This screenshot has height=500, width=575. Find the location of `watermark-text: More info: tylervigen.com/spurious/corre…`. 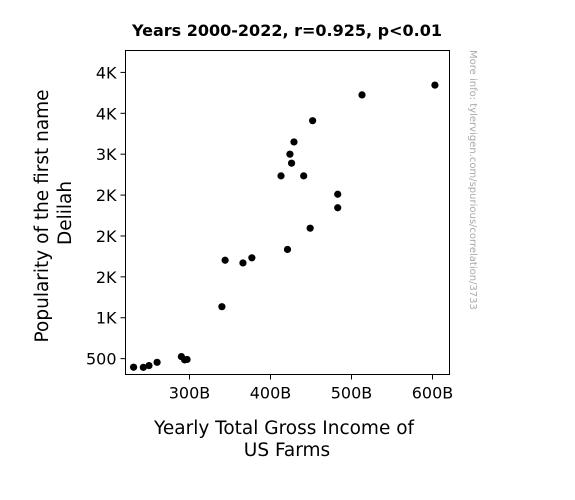

watermark-text: More info: tylervigen.com/spurious/corre… is located at coordinates (472, 180).